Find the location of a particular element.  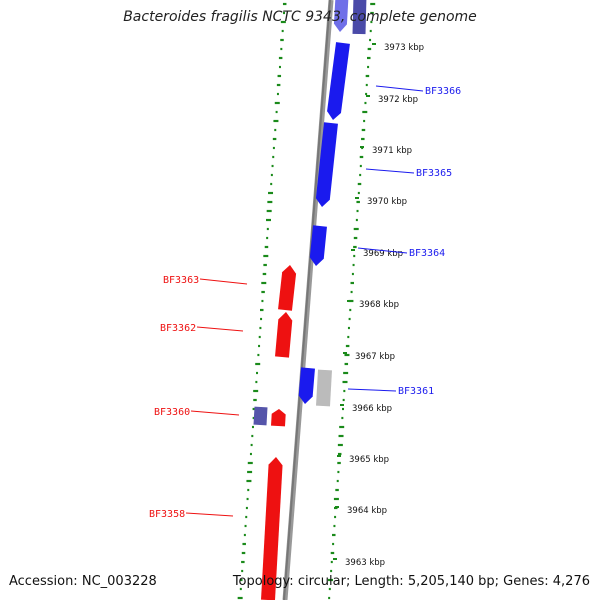

accession-value: NC_003228 is located at coordinates (119, 581).